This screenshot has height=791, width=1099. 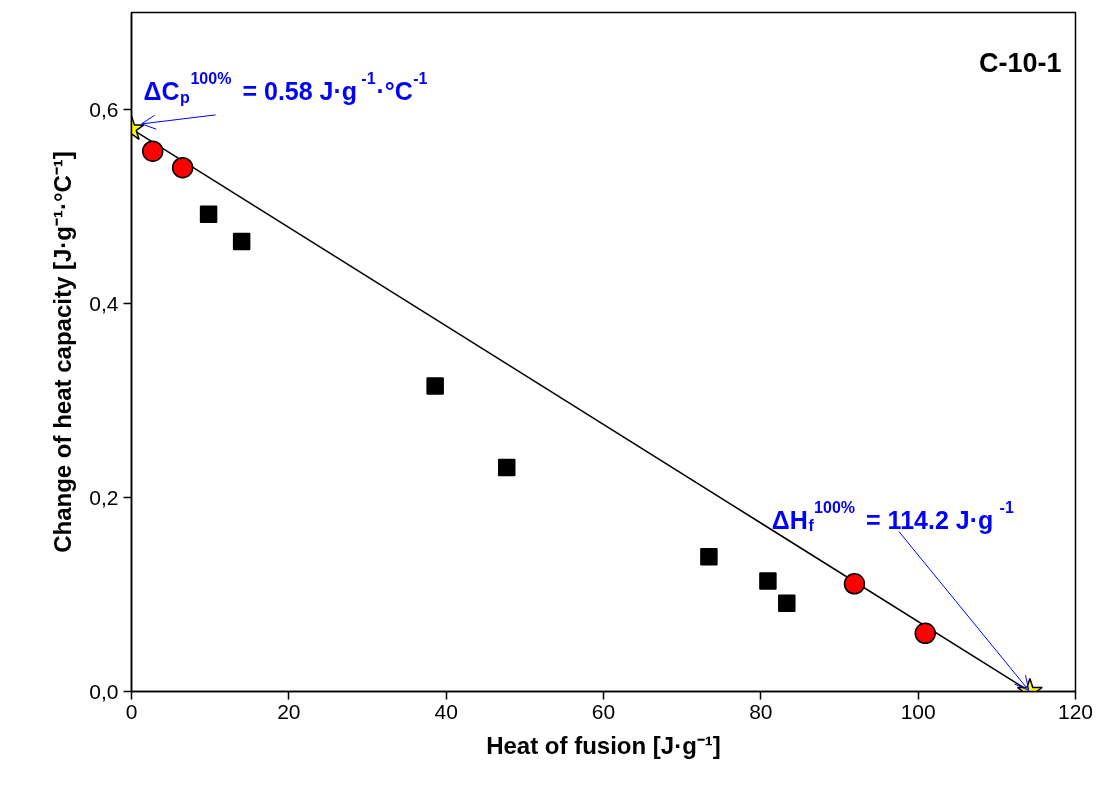 I want to click on x-tick-label: 60, so click(x=603, y=711).